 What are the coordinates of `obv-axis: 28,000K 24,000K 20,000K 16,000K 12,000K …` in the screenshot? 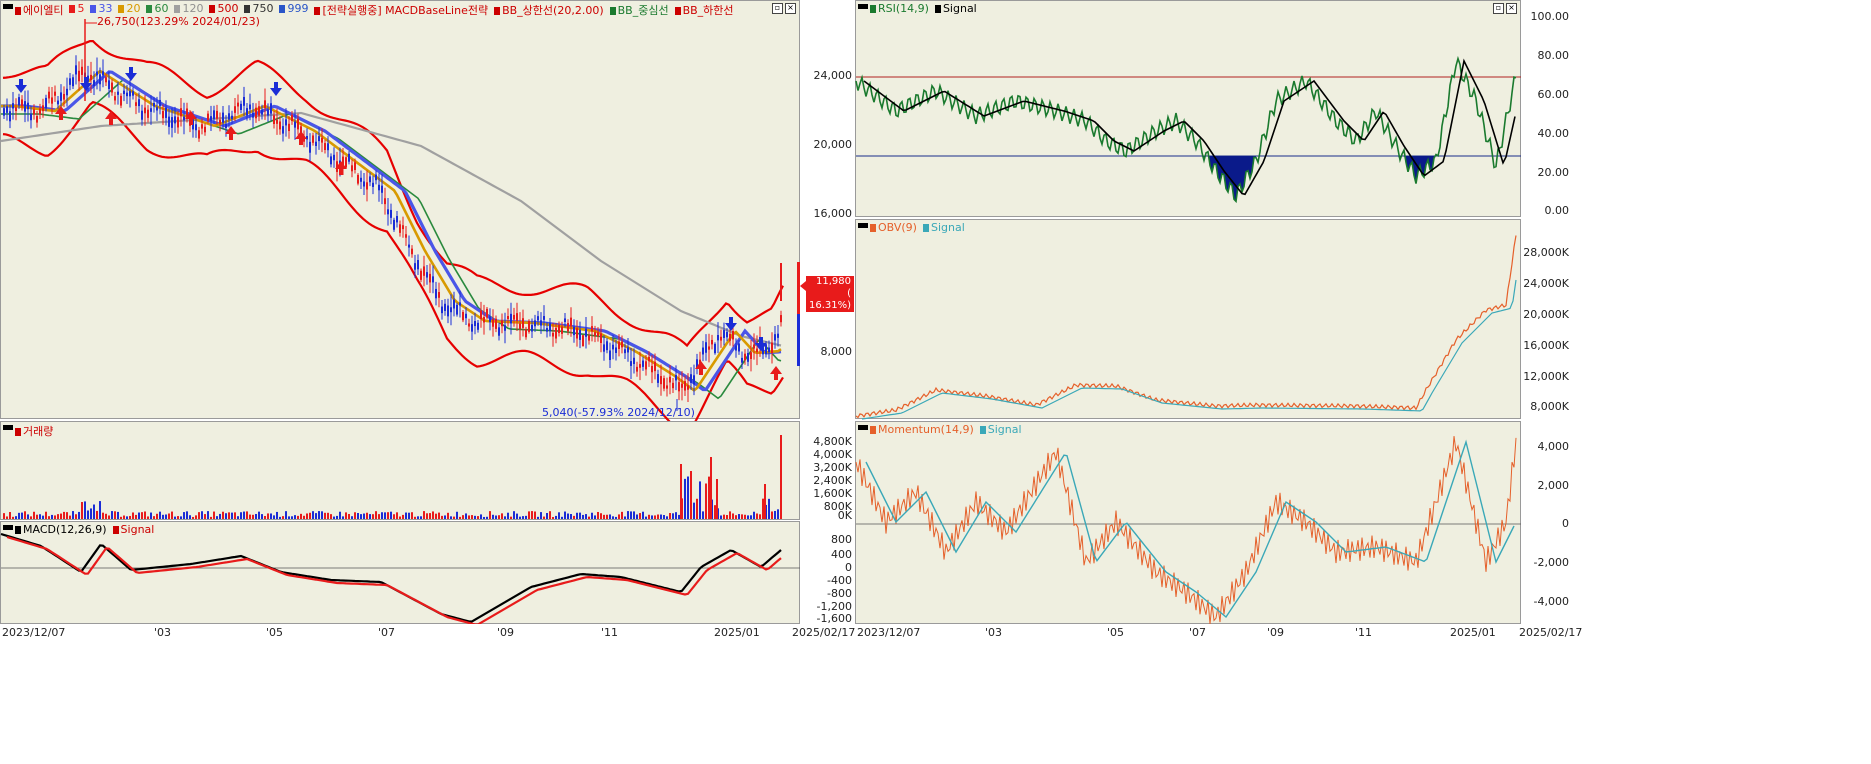 It's located at (1546, 319).